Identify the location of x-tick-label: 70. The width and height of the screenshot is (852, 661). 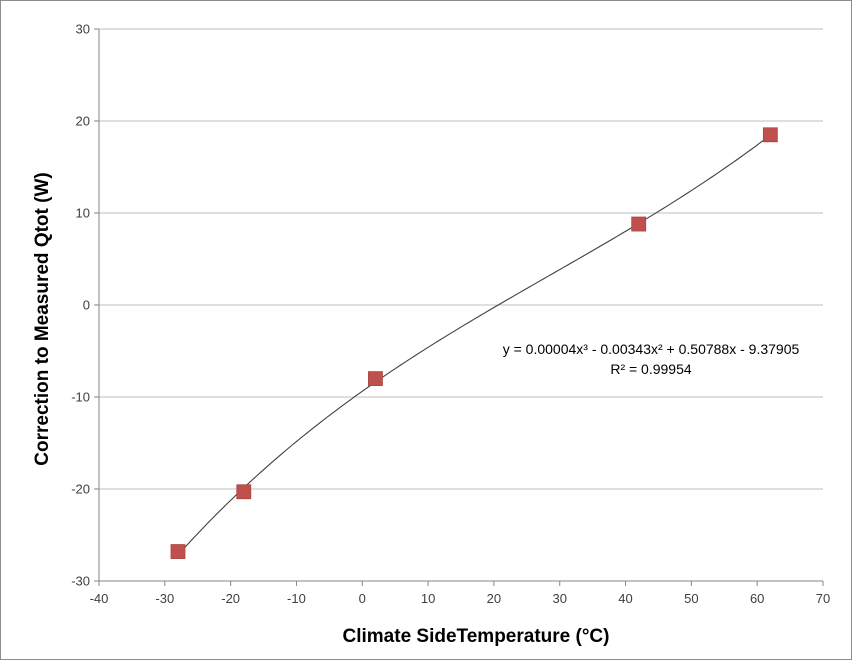
(823, 598).